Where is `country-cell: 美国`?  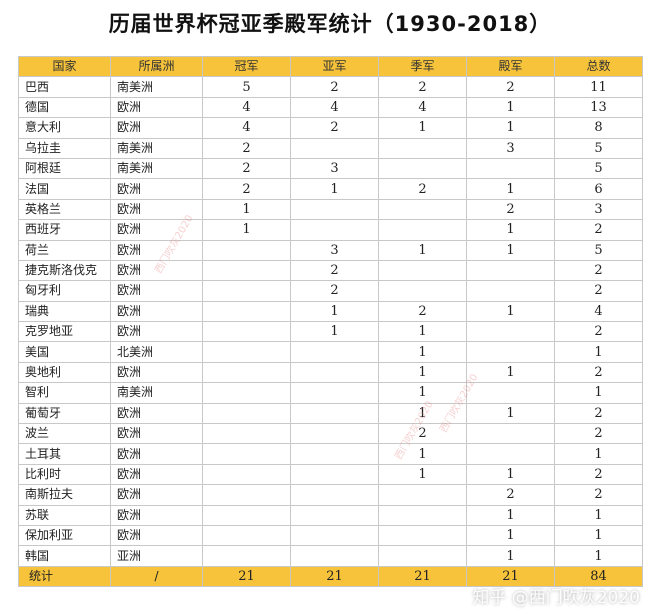
country-cell: 美国 is located at coordinates (64, 352).